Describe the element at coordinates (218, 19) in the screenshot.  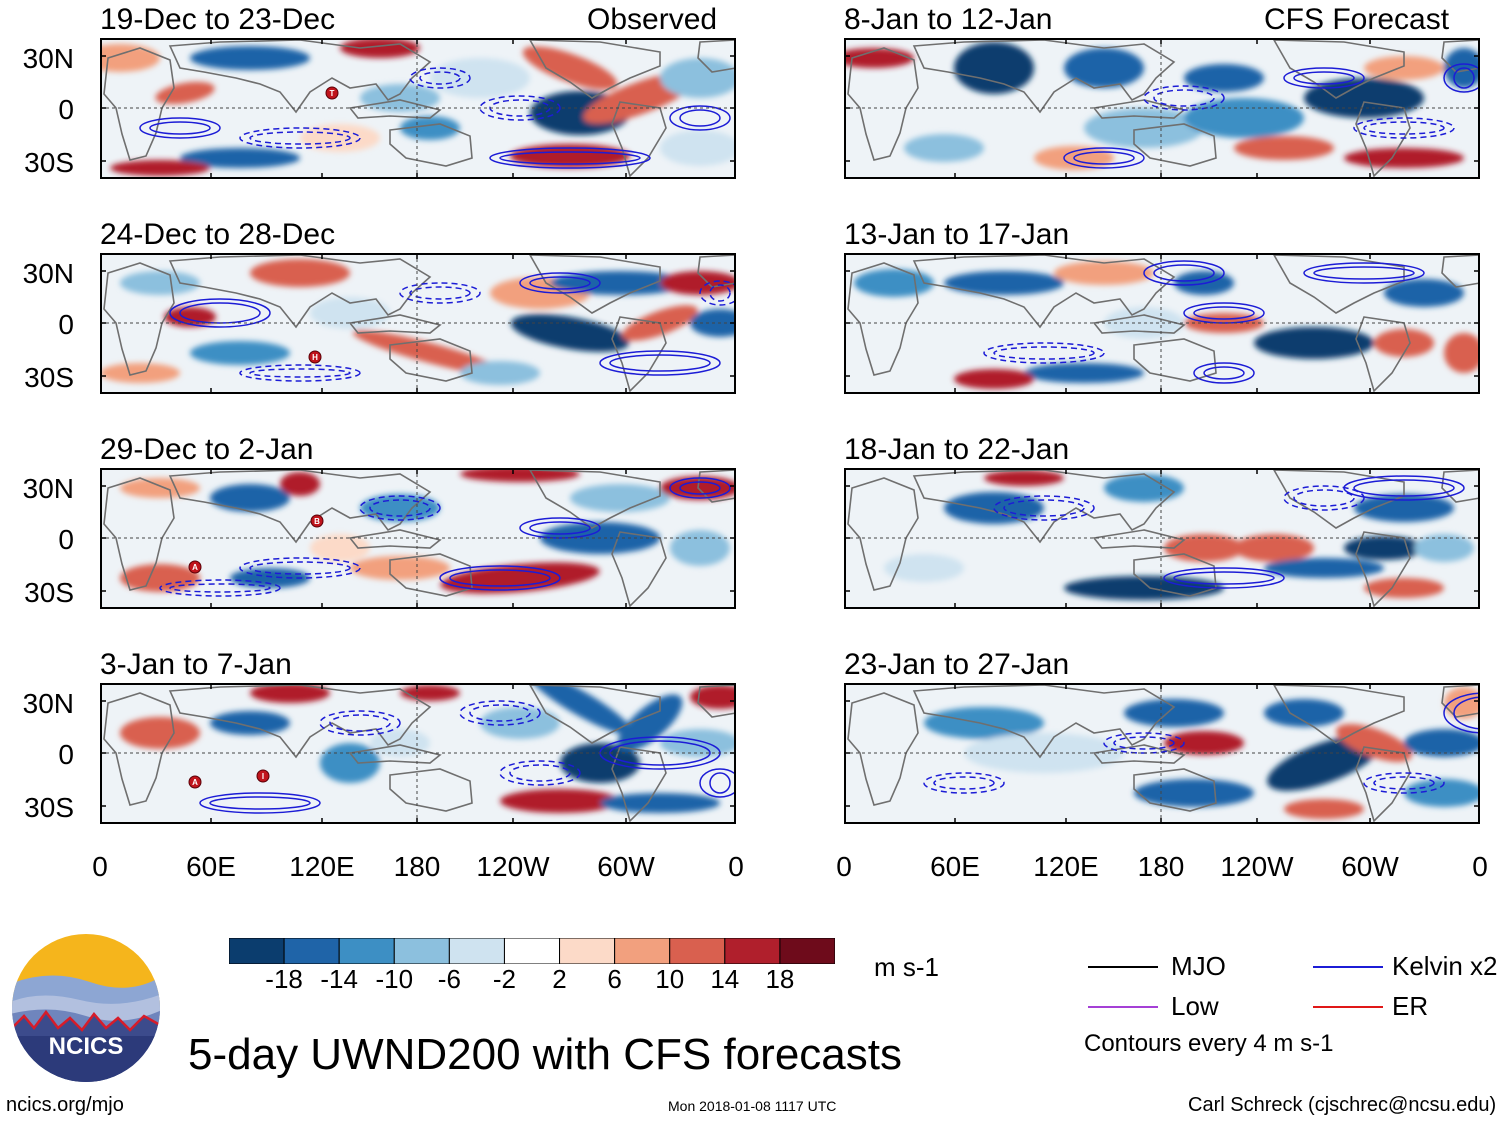
I see `panel-title-obs-1: 19-Dec to 23-Dec` at that location.